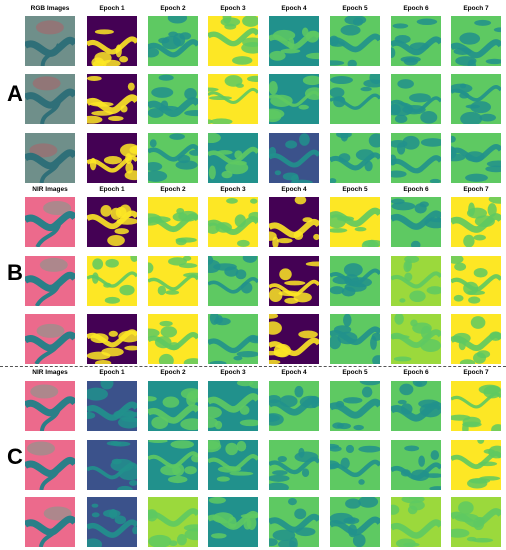  Describe the element at coordinates (15, 272) in the screenshot. I see `section-label-b: B` at that location.